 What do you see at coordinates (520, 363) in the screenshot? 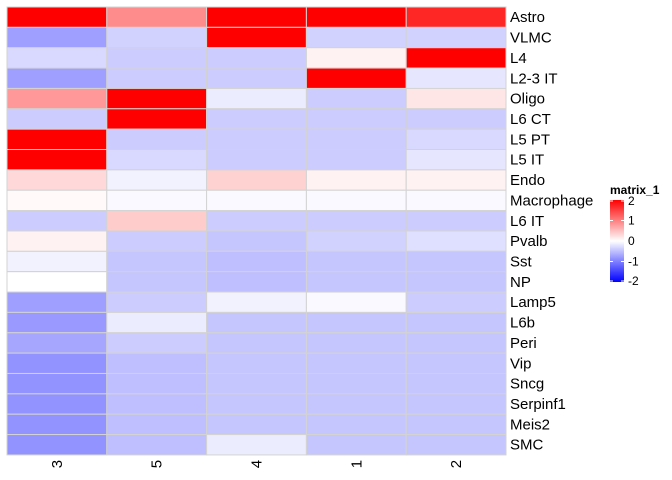
I see `row-label: Vip` at bounding box center [520, 363].